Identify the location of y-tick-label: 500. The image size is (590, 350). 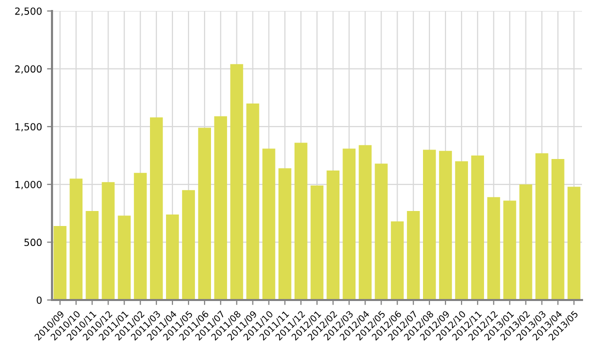
(33, 242).